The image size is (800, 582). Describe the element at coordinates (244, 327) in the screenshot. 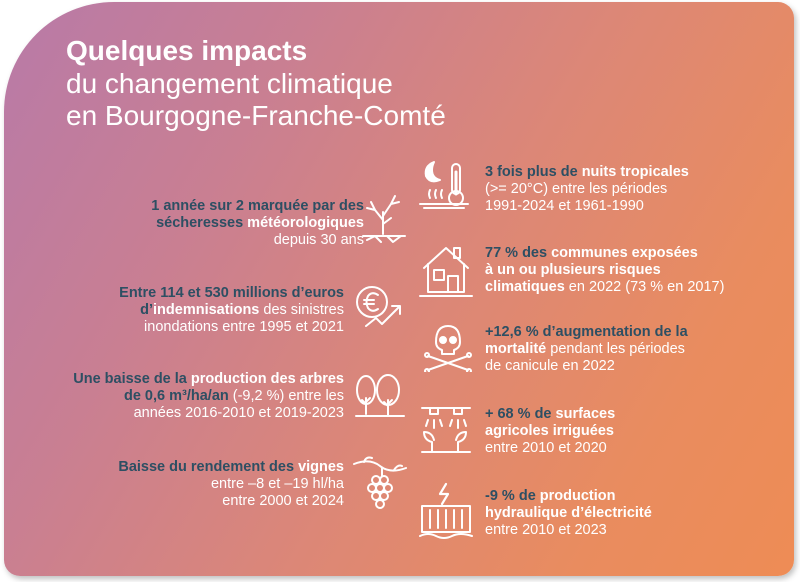

I see `impact-flood-line3: inondations entre 1995 et 2021` at that location.